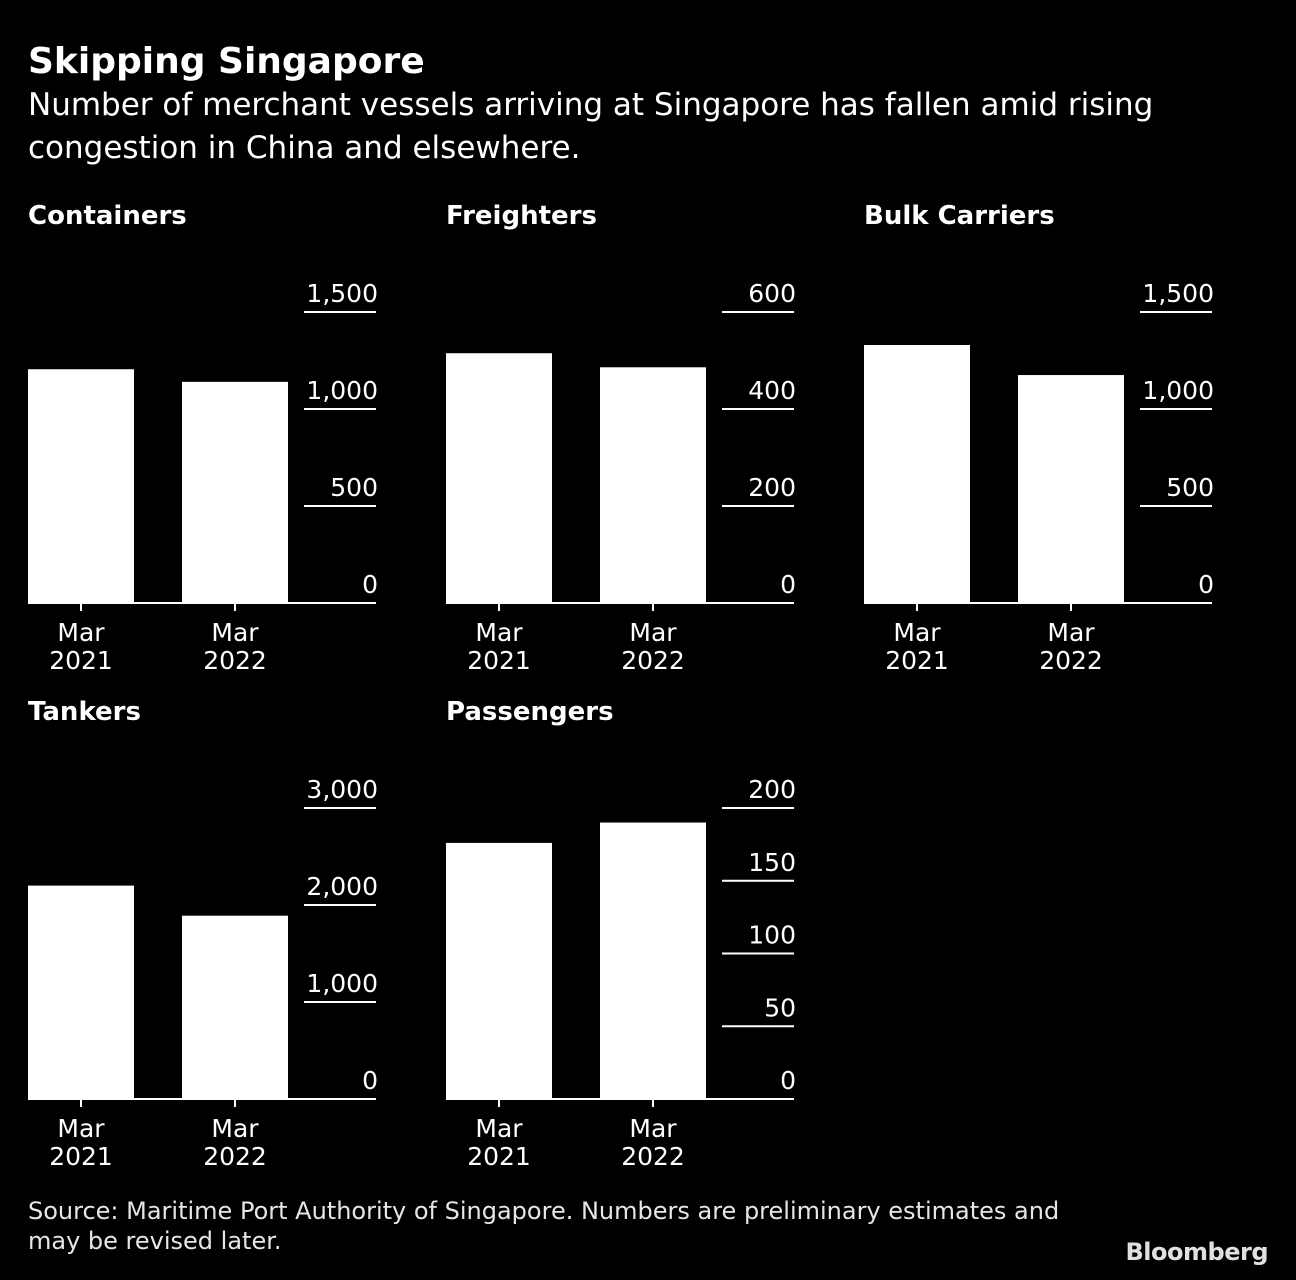  Describe the element at coordinates (959, 216) in the screenshot. I see `panel-title: Bulk Carriers` at that location.